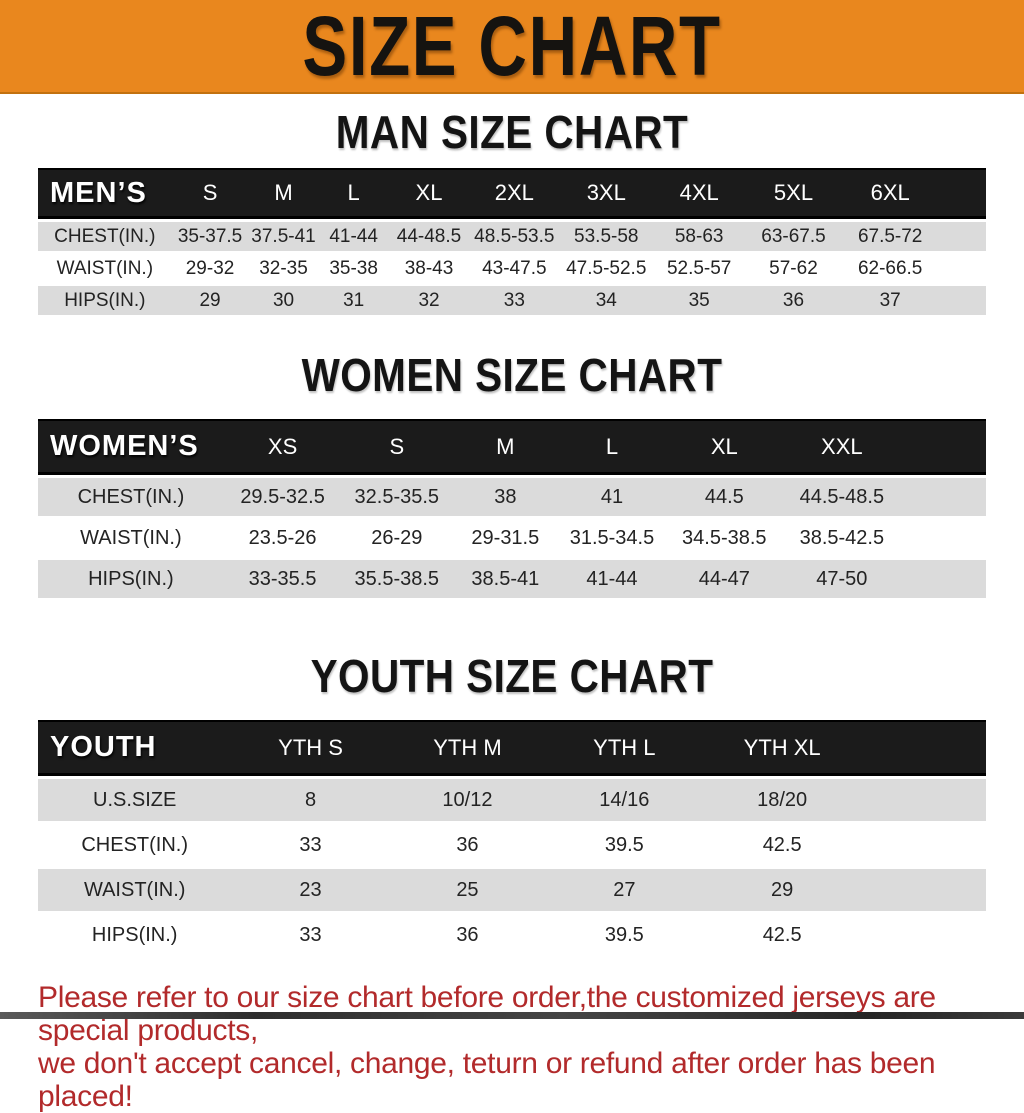 The image size is (1024, 1113). I want to click on table-header-label: YOUTH, so click(135, 748).